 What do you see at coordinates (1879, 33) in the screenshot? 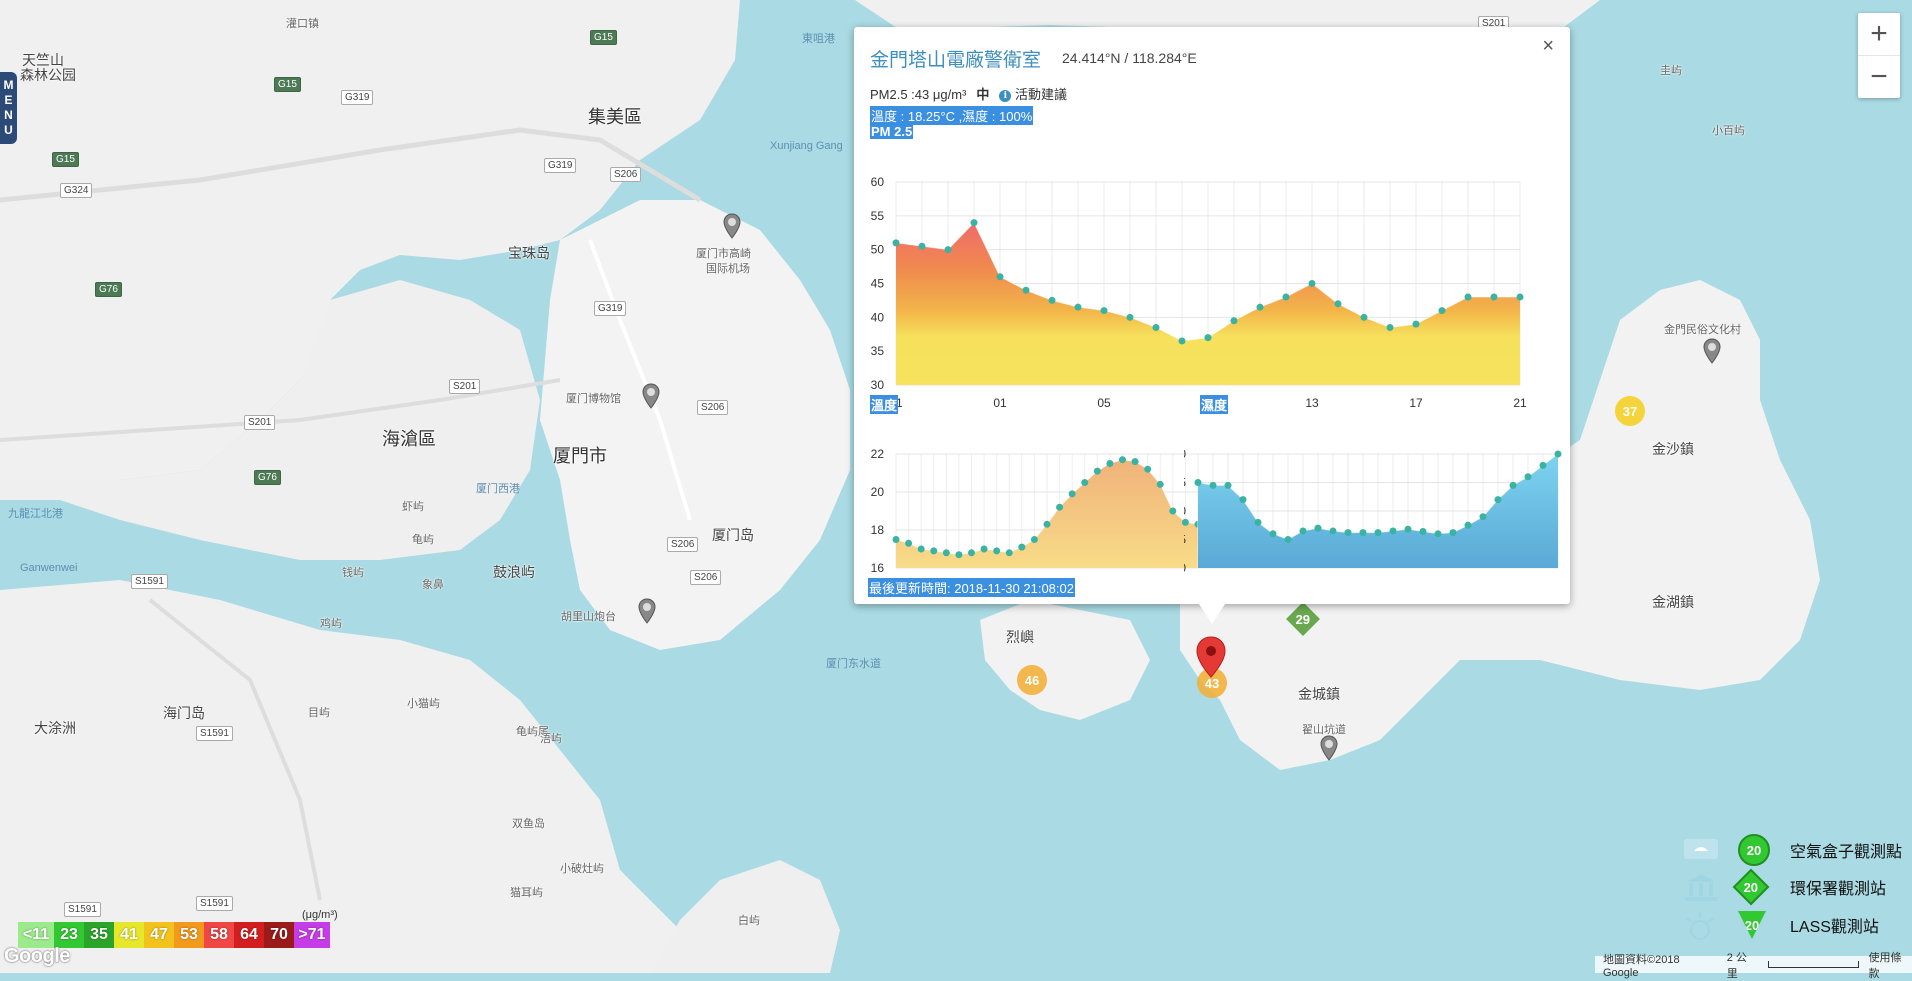
I see `zoom-in-button: +` at bounding box center [1879, 33].